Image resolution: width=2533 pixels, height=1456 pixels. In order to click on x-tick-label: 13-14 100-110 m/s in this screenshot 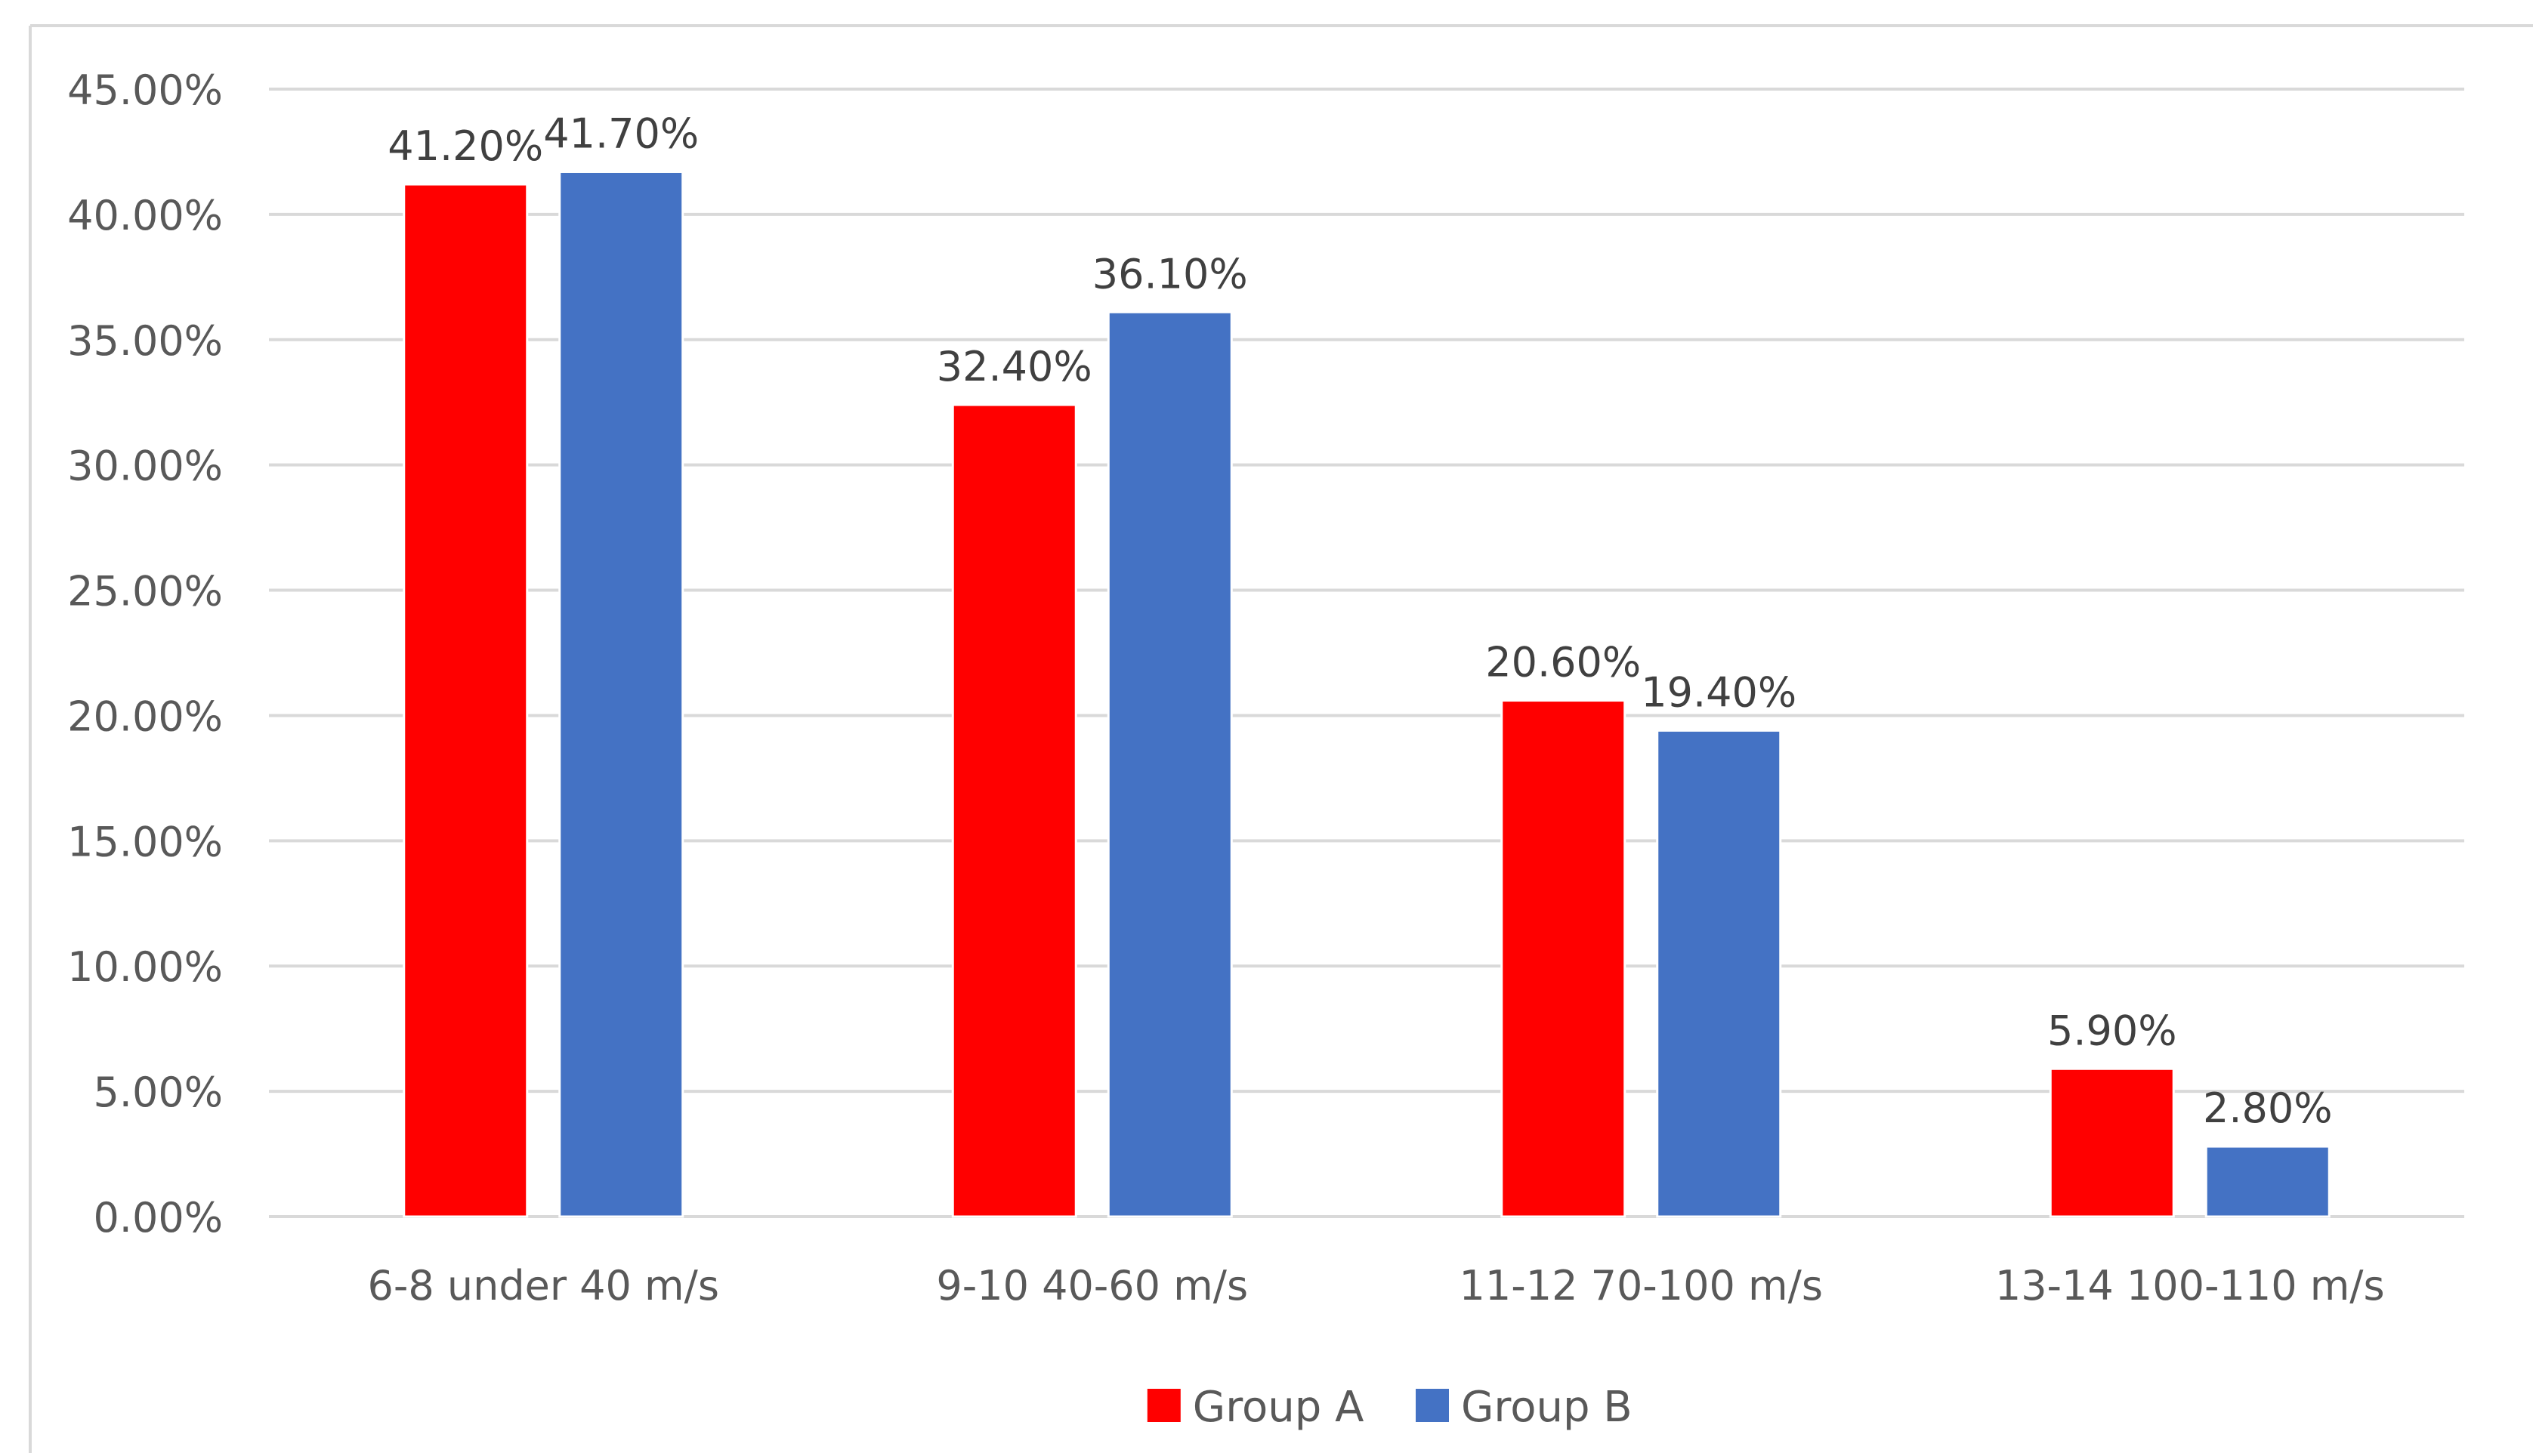, I will do `click(2190, 1285)`.